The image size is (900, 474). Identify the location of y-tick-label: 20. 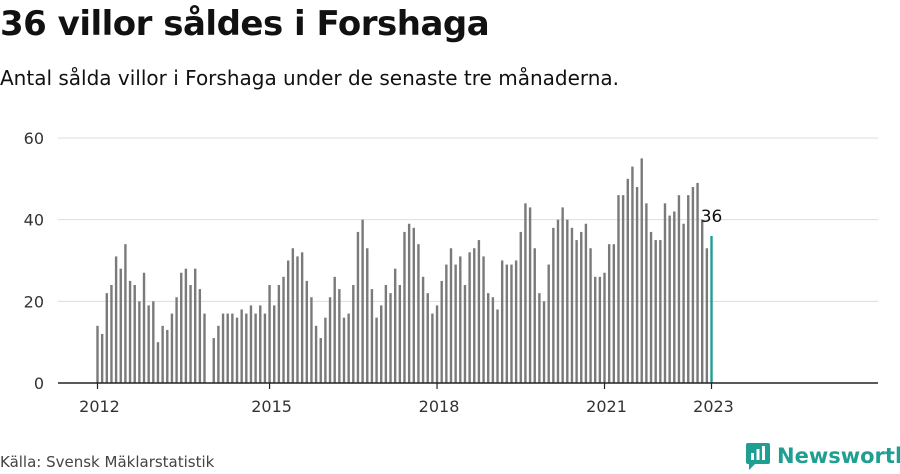
(34, 301).